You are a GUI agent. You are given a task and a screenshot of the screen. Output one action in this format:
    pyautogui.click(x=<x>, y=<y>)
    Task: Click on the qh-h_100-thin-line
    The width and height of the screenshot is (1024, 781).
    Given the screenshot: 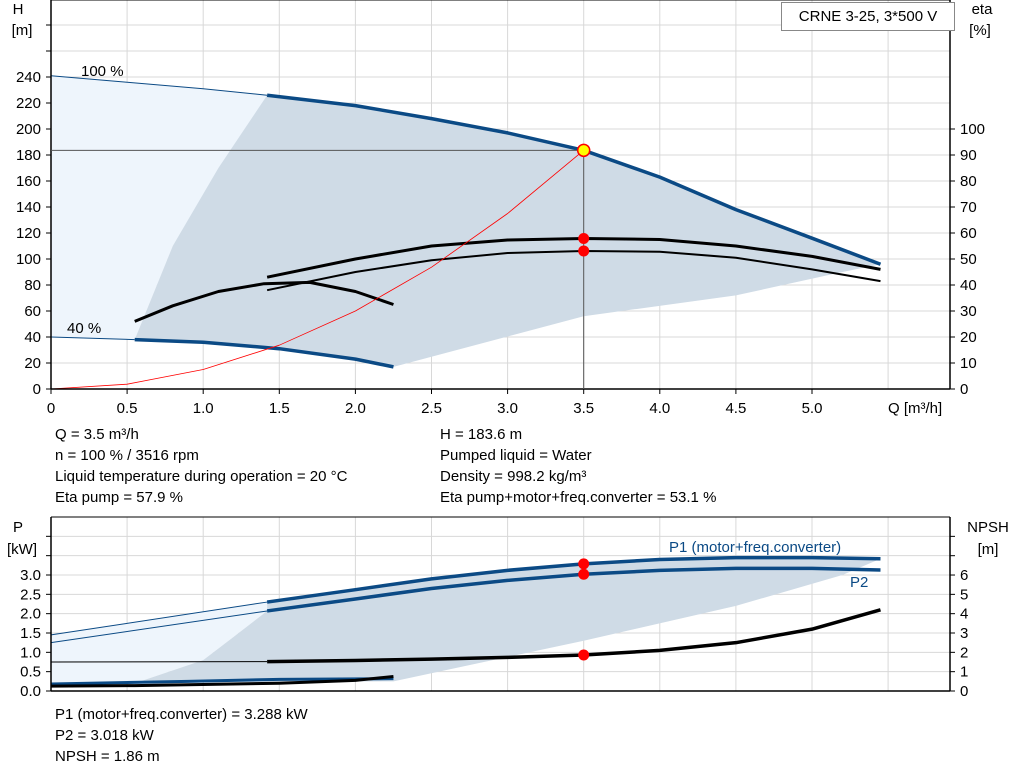 What is the action you would take?
    pyautogui.click(x=159, y=85)
    